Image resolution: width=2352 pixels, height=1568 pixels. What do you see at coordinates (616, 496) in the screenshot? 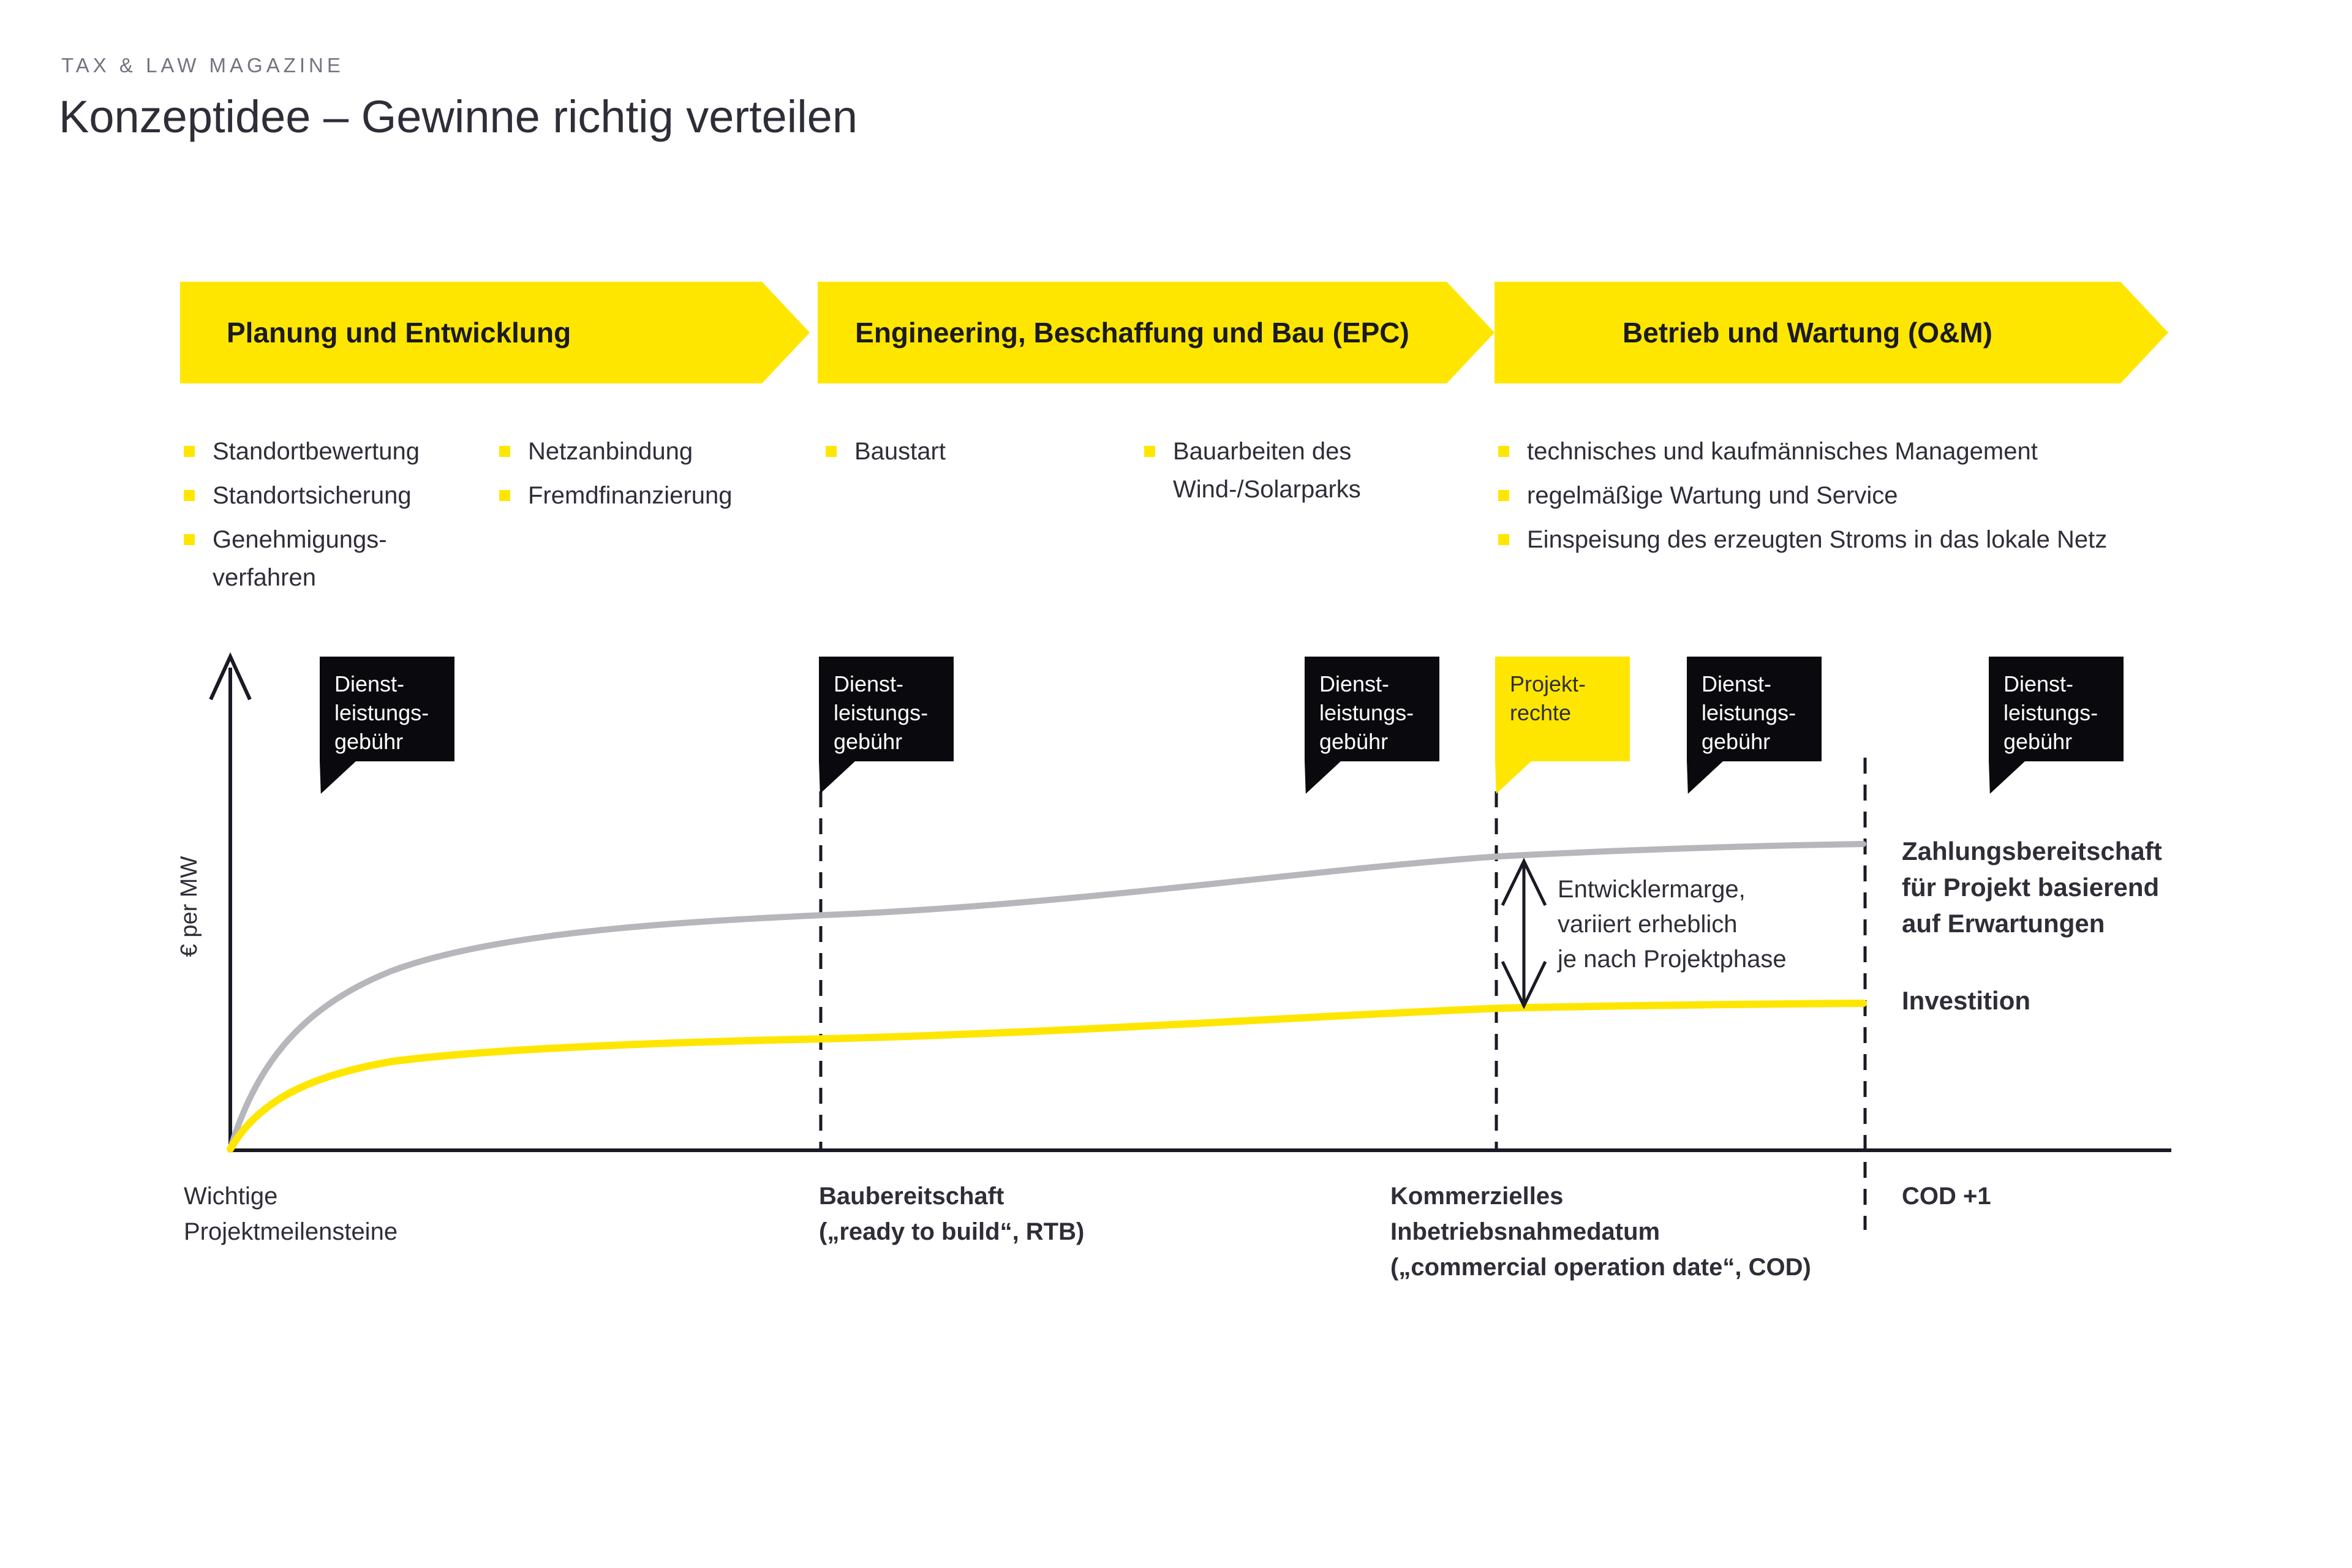
I see `list-item: Fremdfinanzierung` at bounding box center [616, 496].